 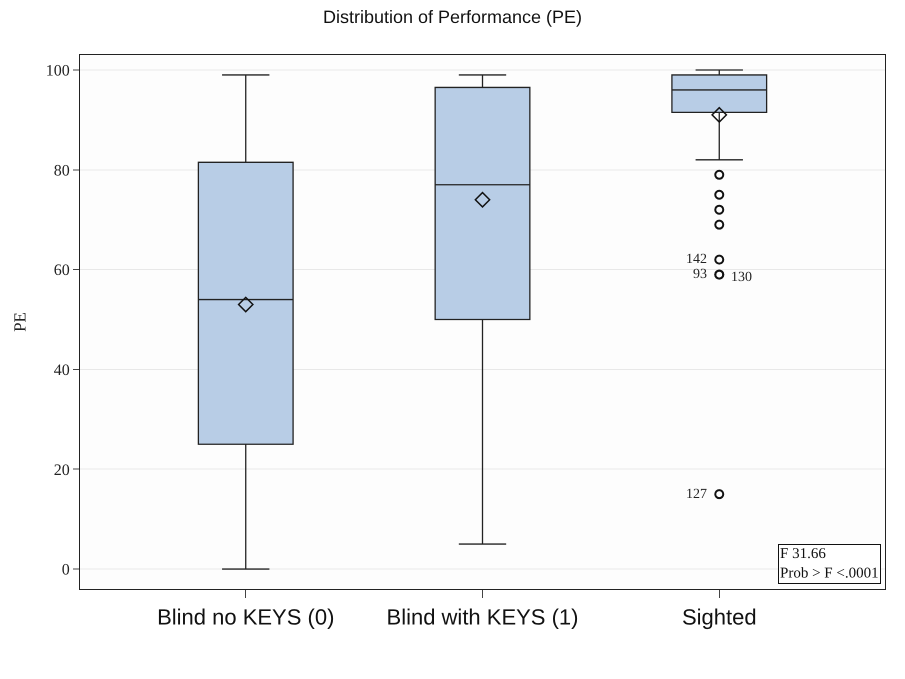 What do you see at coordinates (482, 617) in the screenshot?
I see `x-tick-label: Blind with KEYS (1)` at bounding box center [482, 617].